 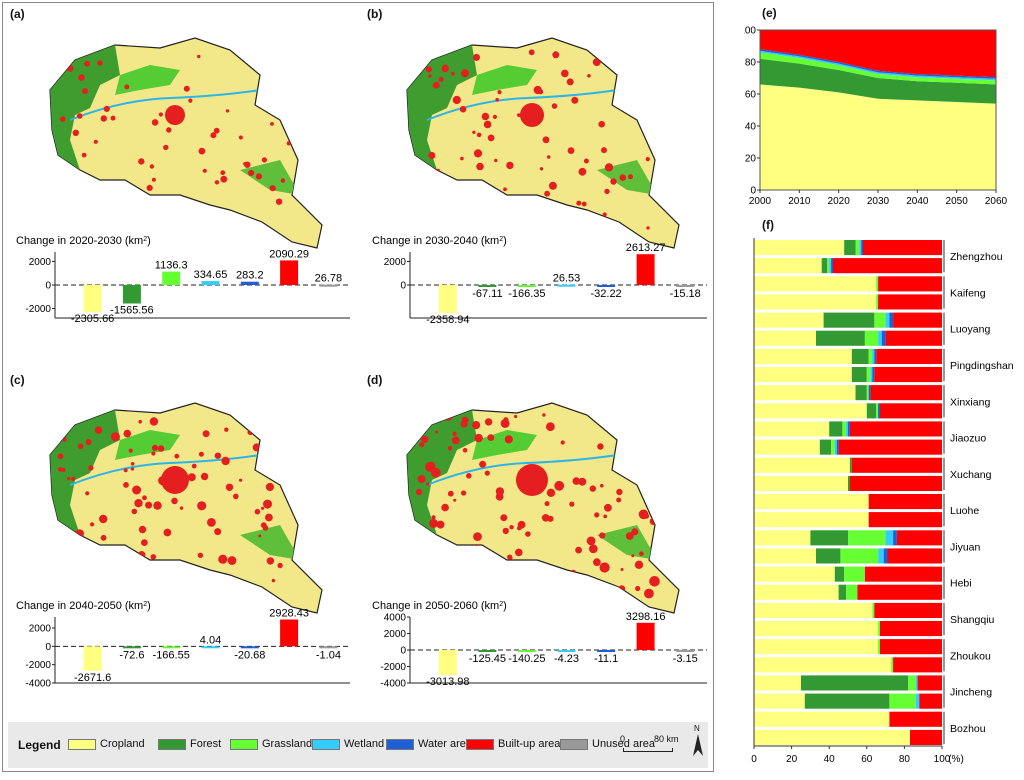 What do you see at coordinates (605, 294) in the screenshot?
I see `data-label: -32.22` at bounding box center [605, 294].